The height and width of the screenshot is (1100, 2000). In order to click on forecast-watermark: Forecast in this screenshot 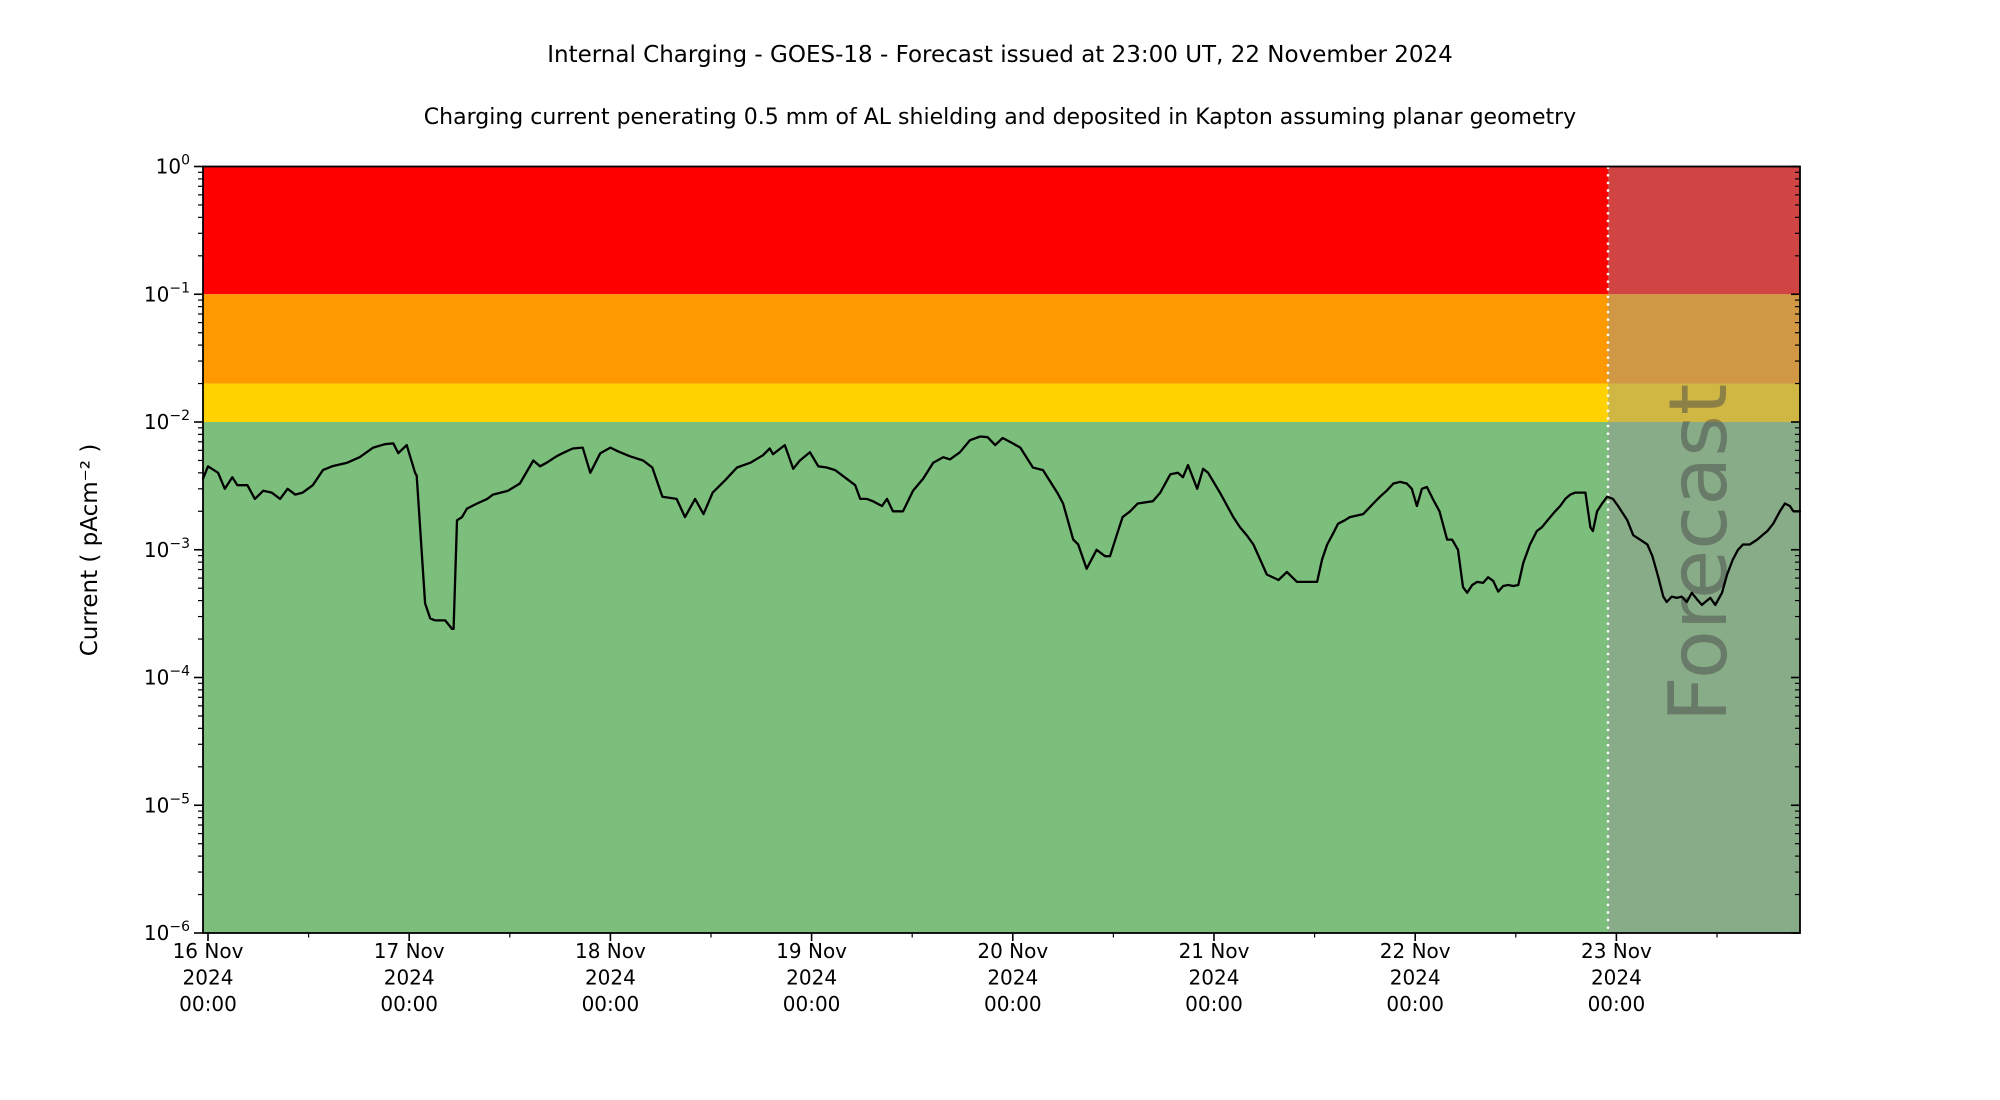, I will do `click(1698, 553)`.